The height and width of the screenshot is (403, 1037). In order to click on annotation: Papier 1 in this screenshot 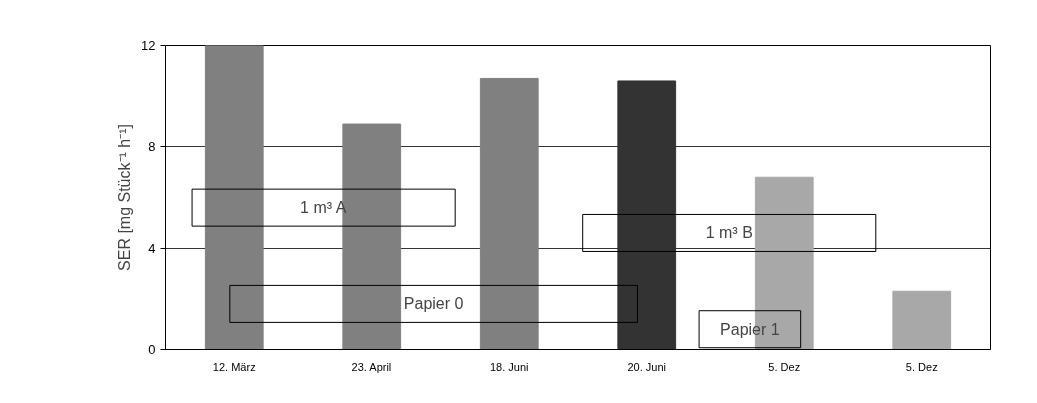, I will do `click(750, 329)`.